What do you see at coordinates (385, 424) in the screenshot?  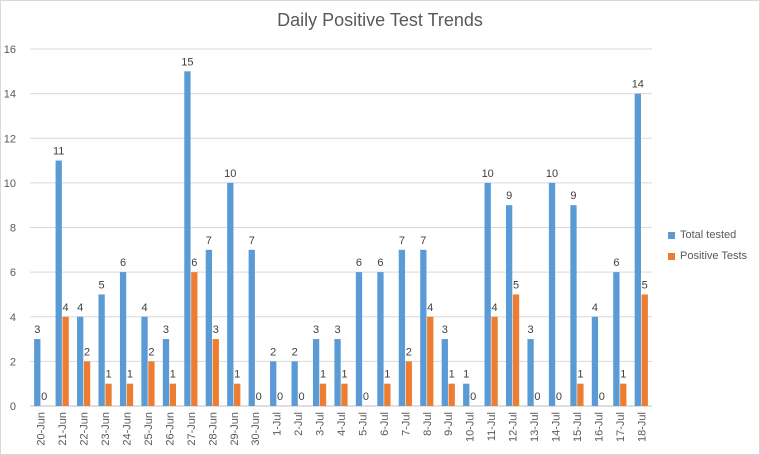 I see `x-tick-label: 6-Jul` at bounding box center [385, 424].